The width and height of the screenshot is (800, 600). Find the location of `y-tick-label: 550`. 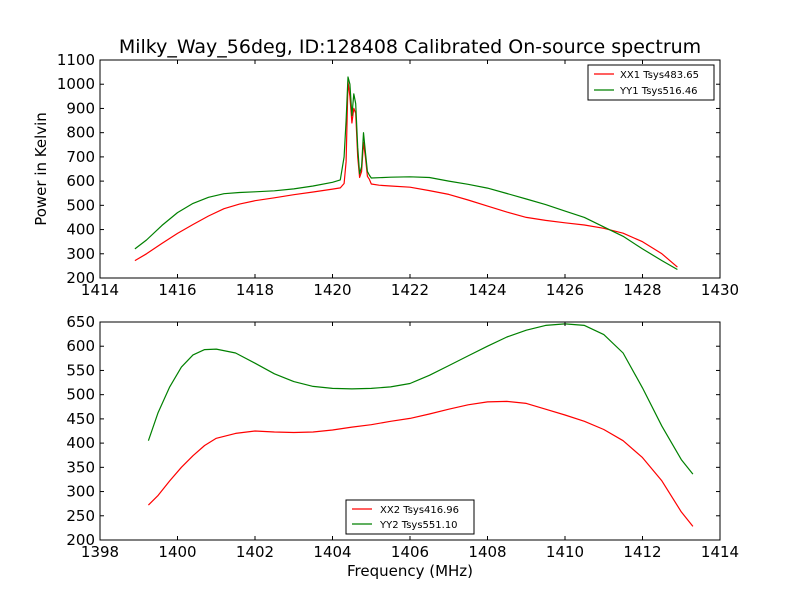

y-tick-label: 550 is located at coordinates (80, 370).